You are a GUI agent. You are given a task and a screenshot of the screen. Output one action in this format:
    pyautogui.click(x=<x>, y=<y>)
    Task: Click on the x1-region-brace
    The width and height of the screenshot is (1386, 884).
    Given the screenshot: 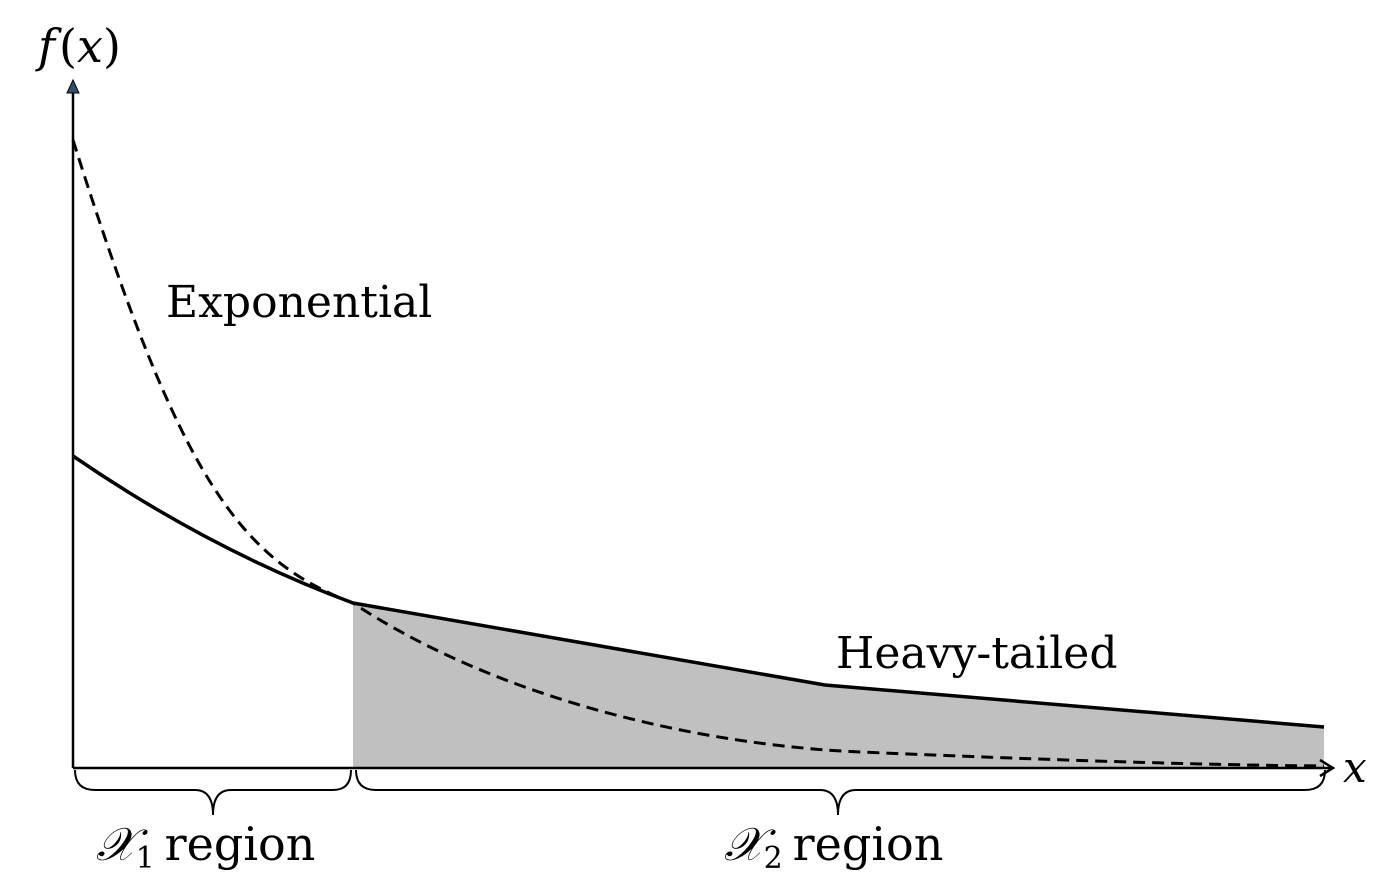 What is the action you would take?
    pyautogui.click(x=213, y=792)
    